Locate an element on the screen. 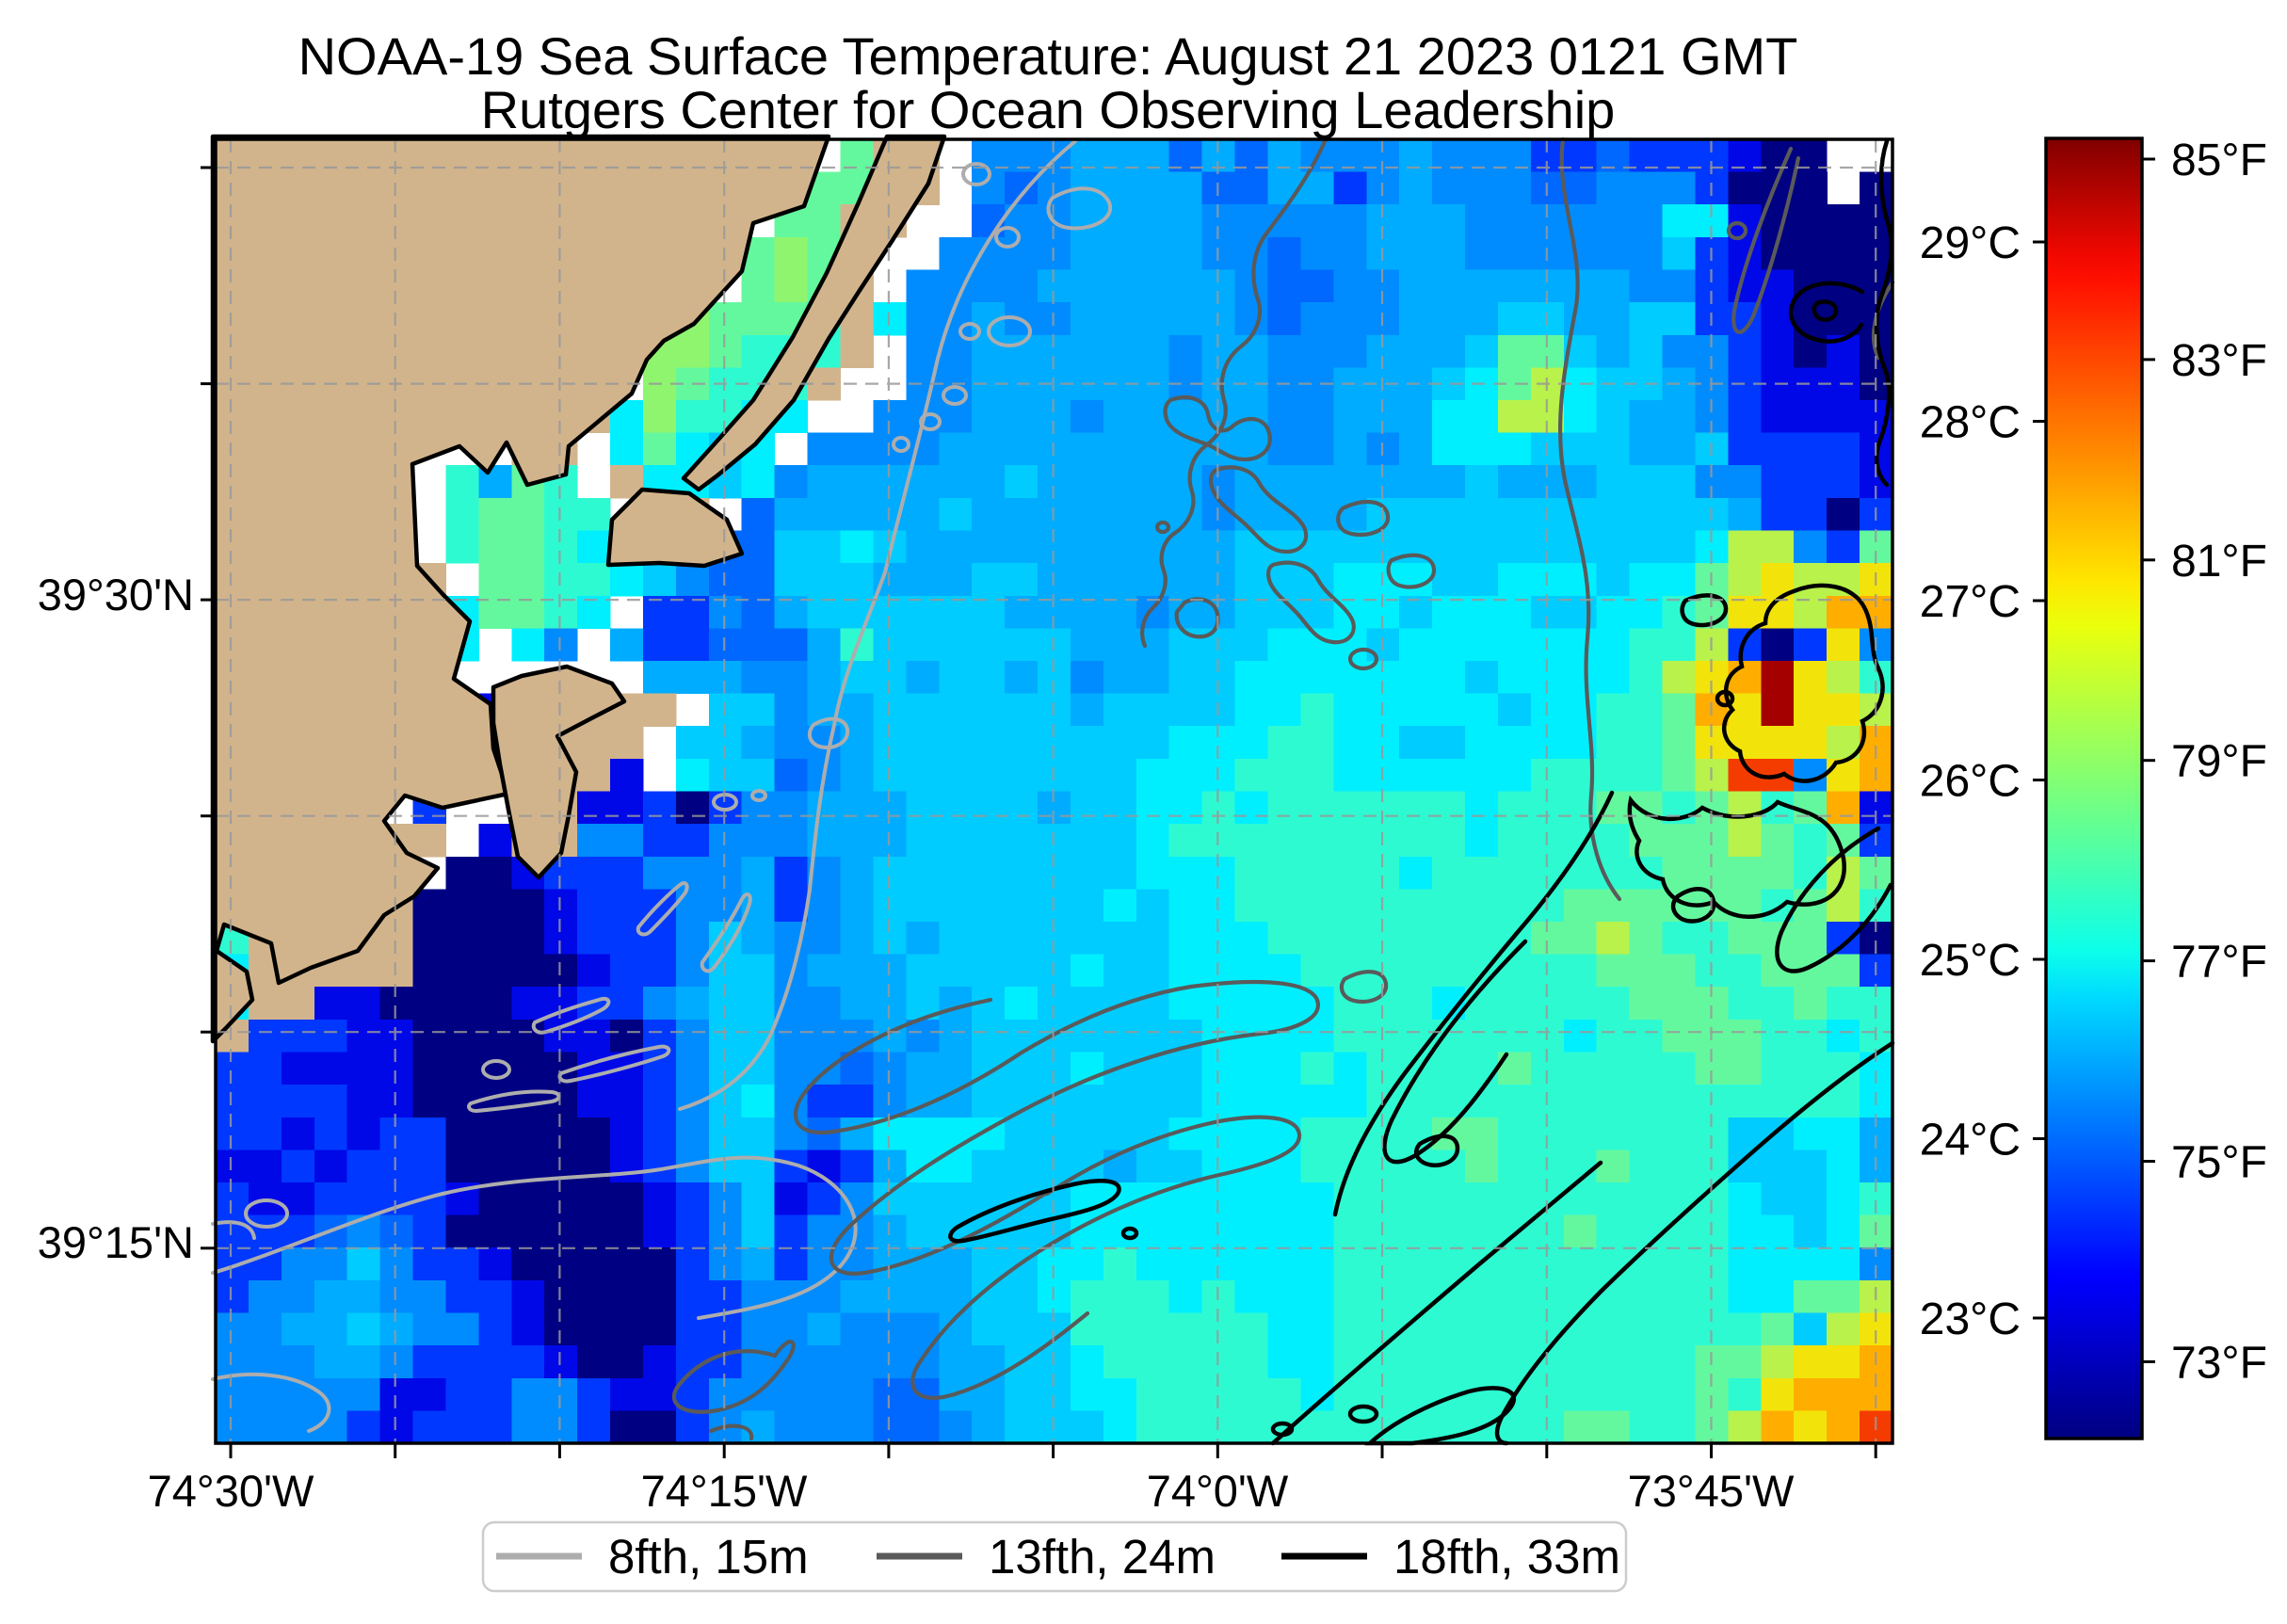  svg-text: 74°15'W is located at coordinates (724, 1491).